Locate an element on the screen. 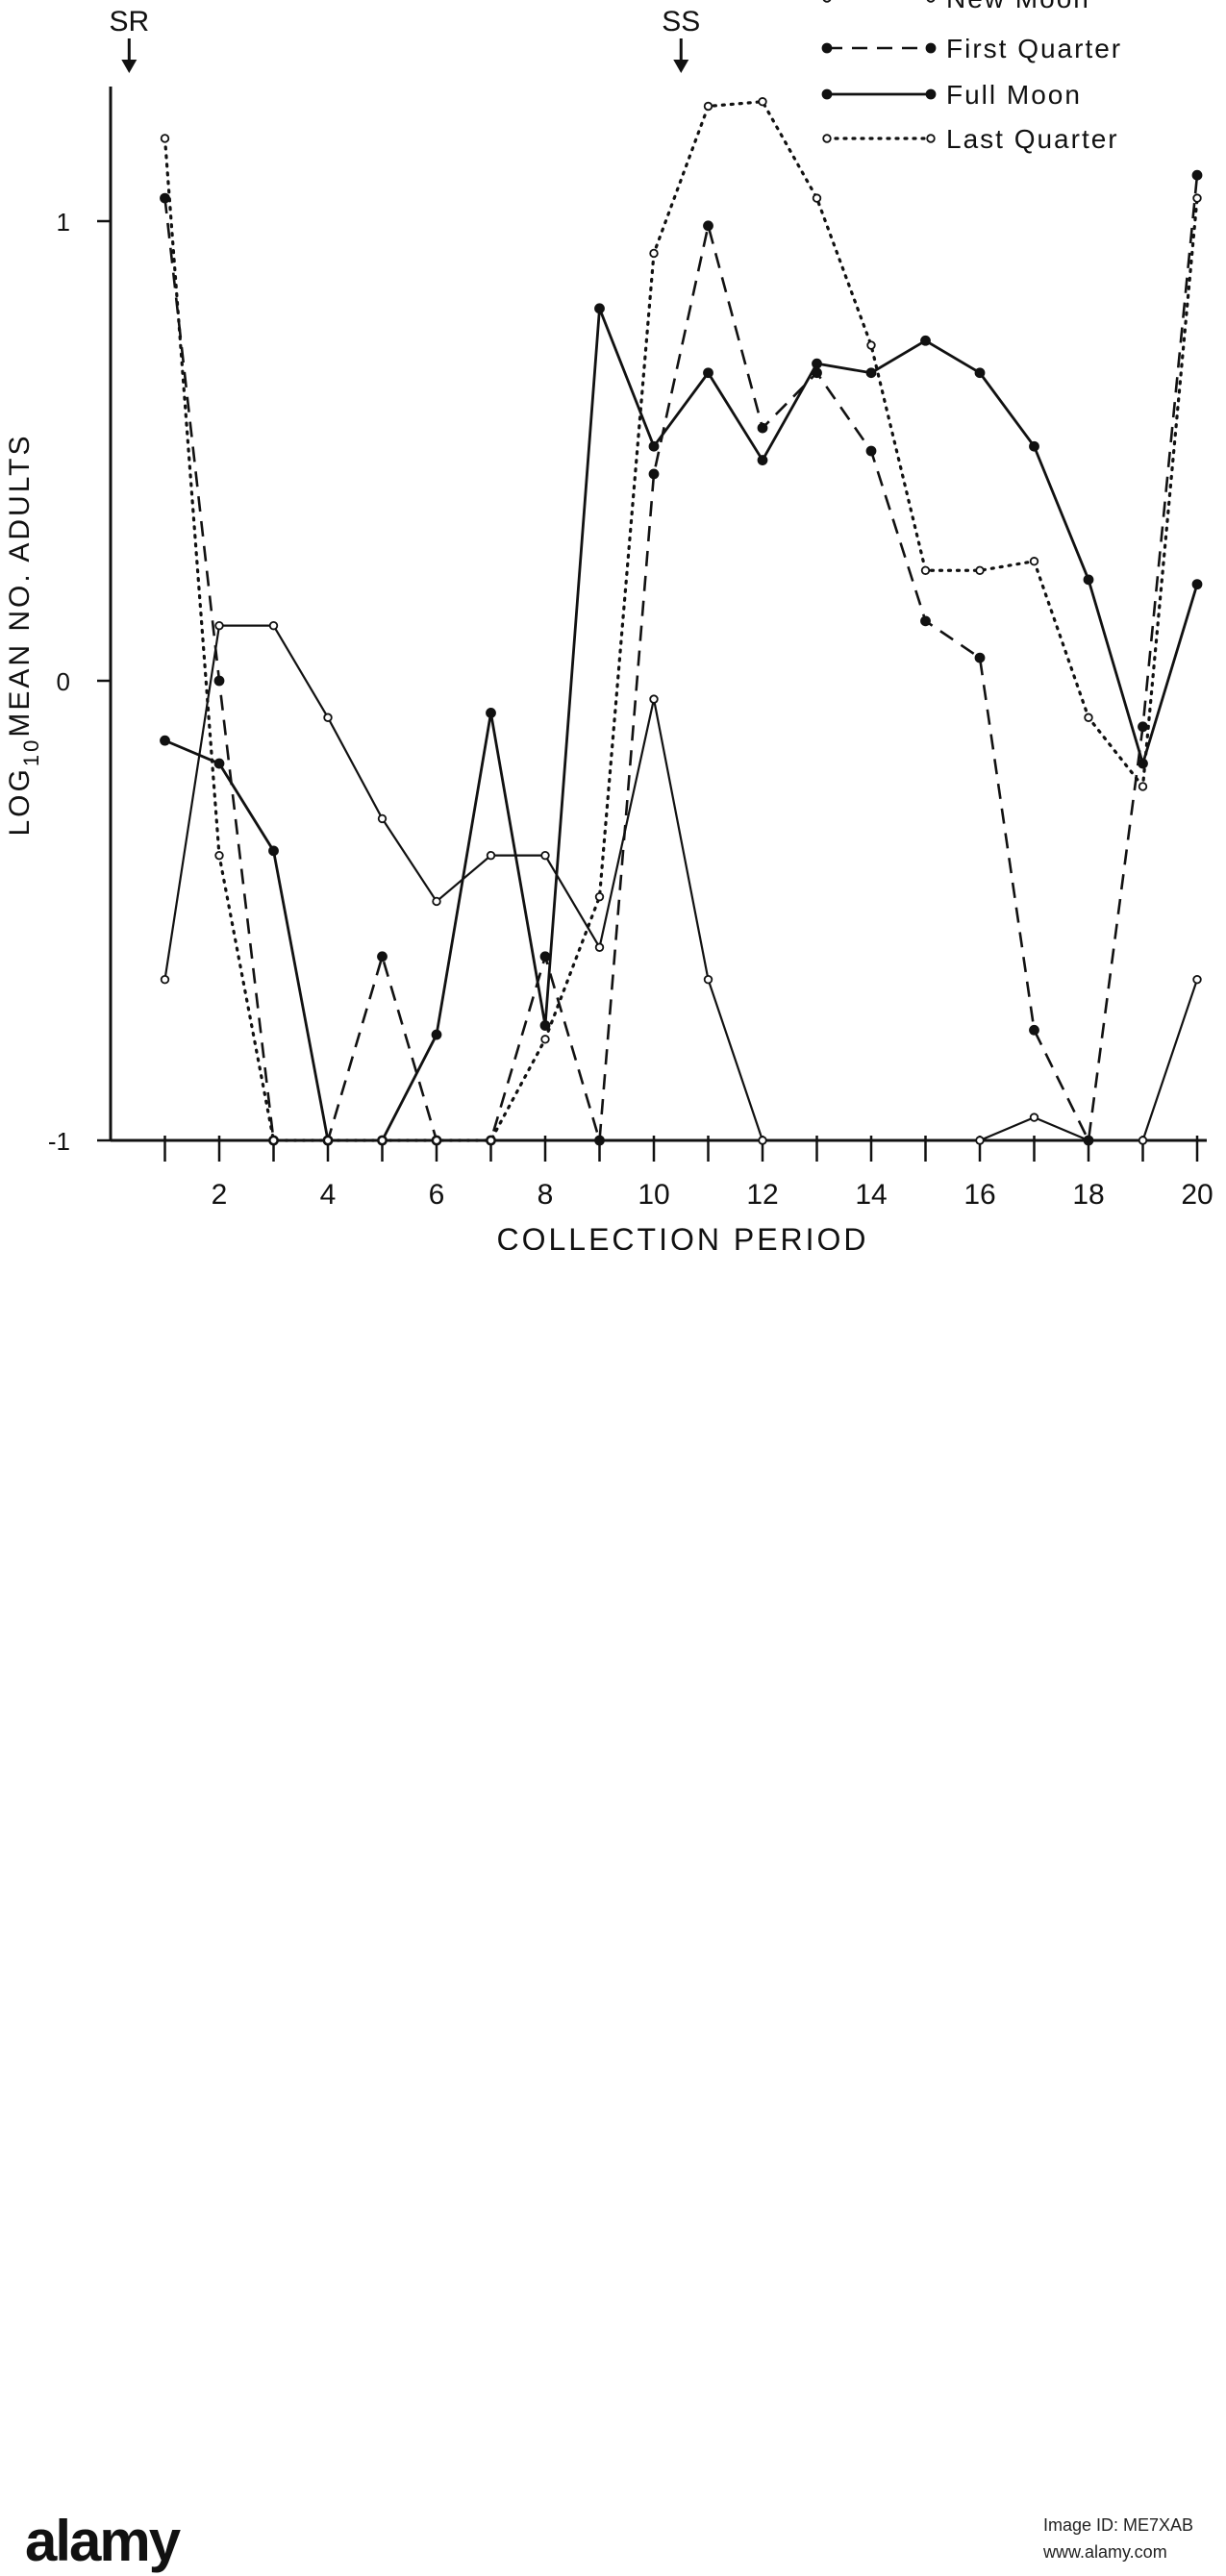  x-tick-label-7: 16 is located at coordinates (979, 1195).